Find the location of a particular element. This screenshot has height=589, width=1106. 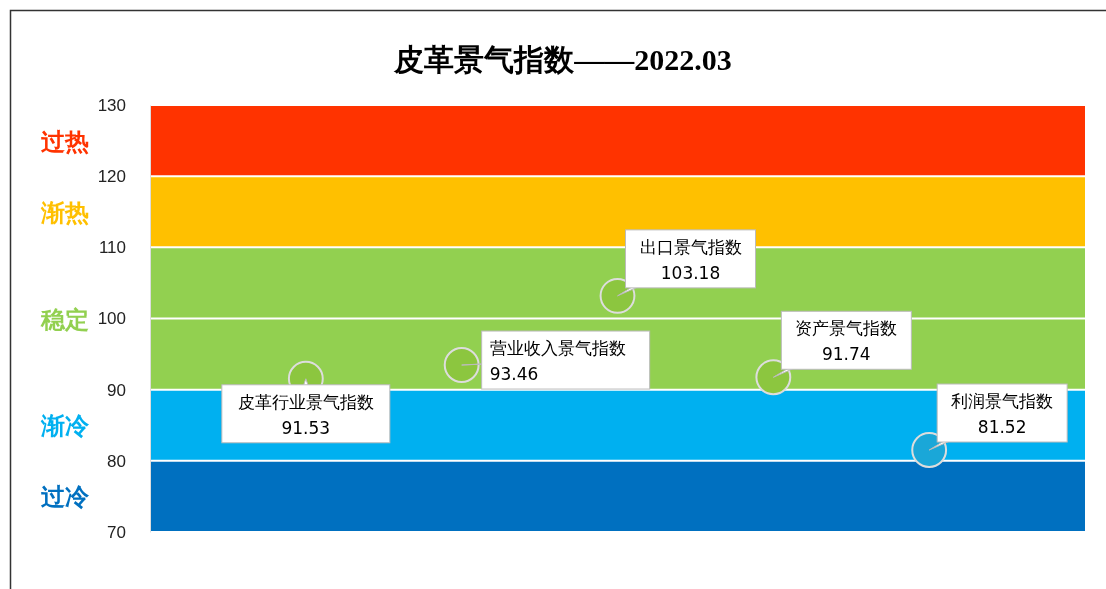

band-label: 渐冷 is located at coordinates (65, 426).